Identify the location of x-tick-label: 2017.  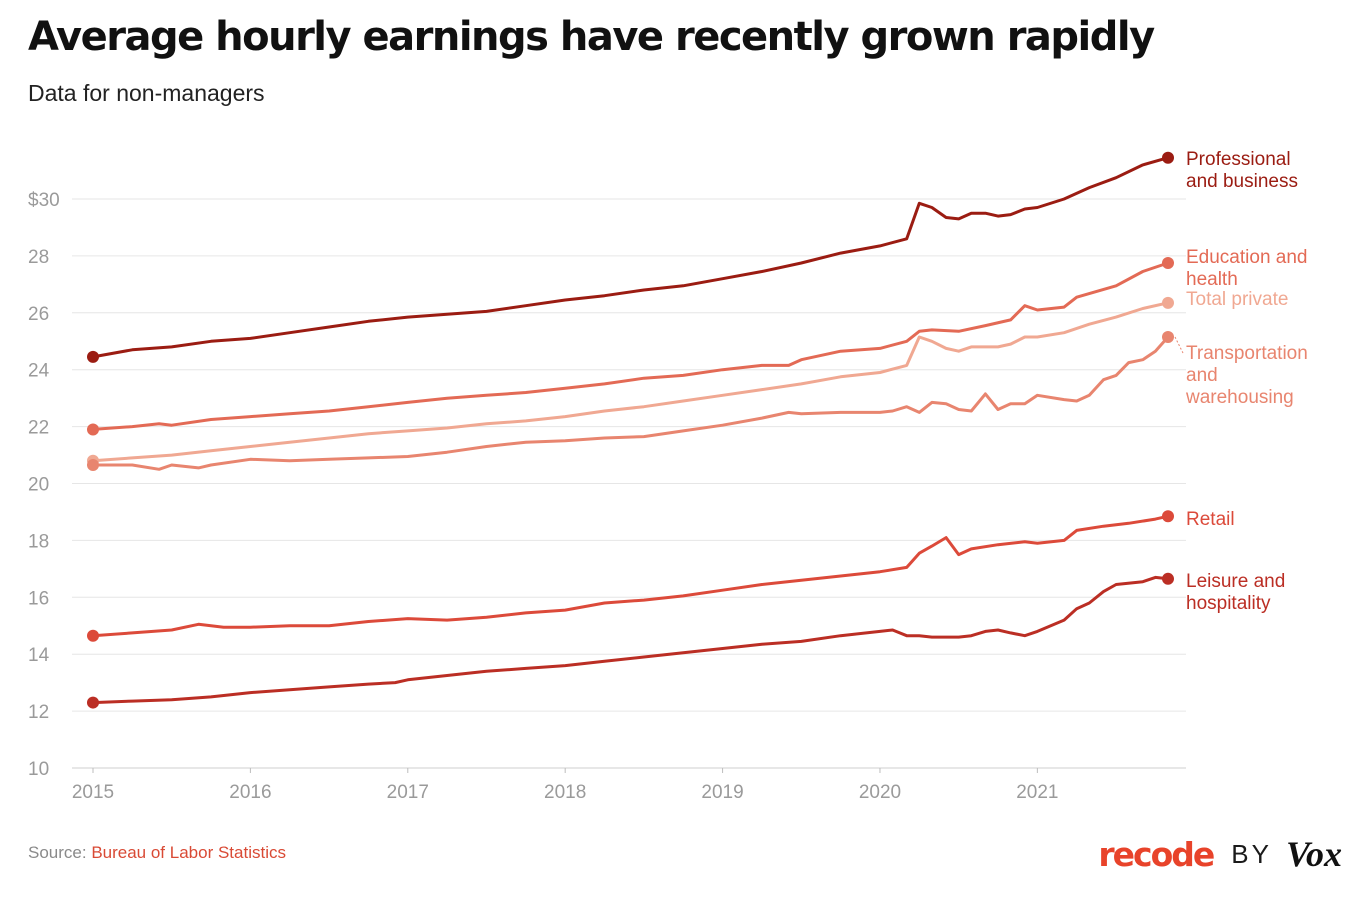
(408, 792).